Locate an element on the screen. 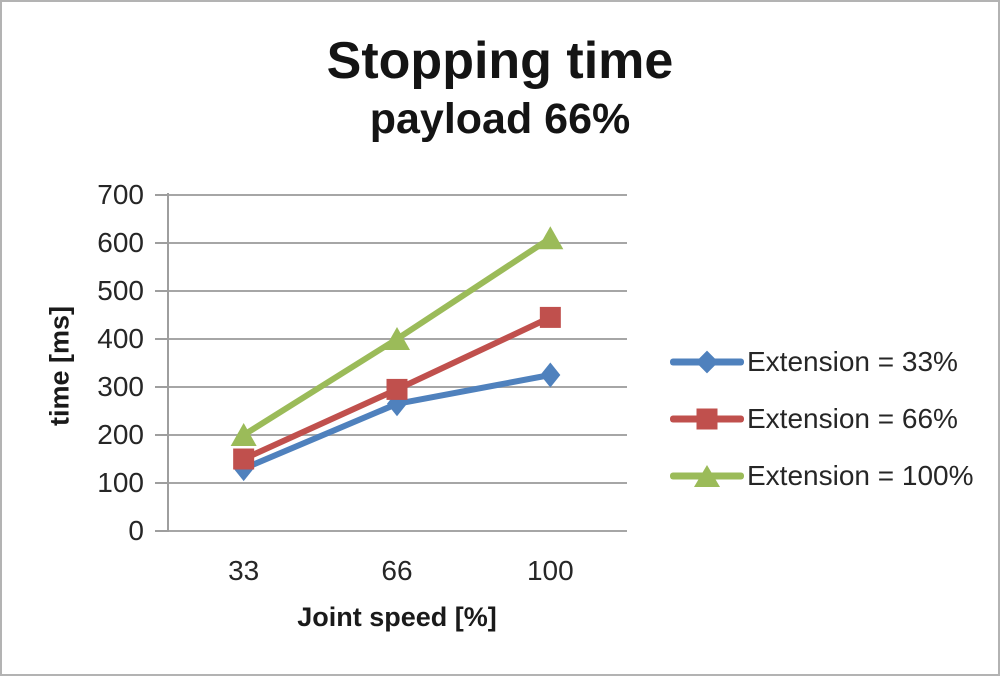  y-tick-label: 200 is located at coordinates (120, 434).